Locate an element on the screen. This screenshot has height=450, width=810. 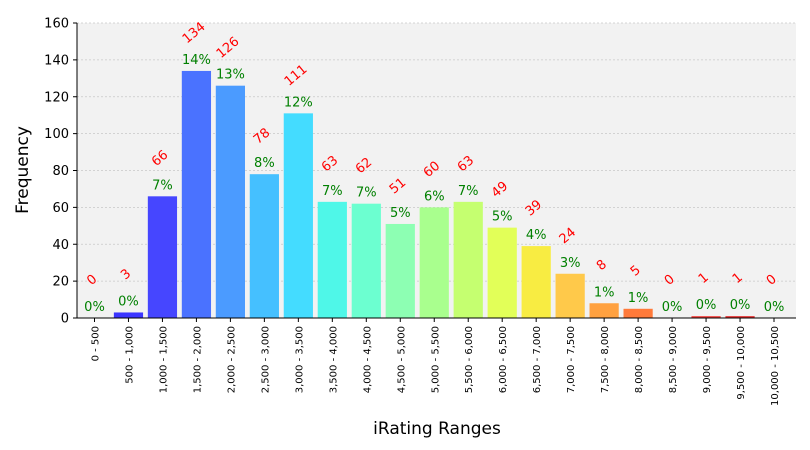
x-tick-label: 2,000 - 2,500 is located at coordinates (231, 359).